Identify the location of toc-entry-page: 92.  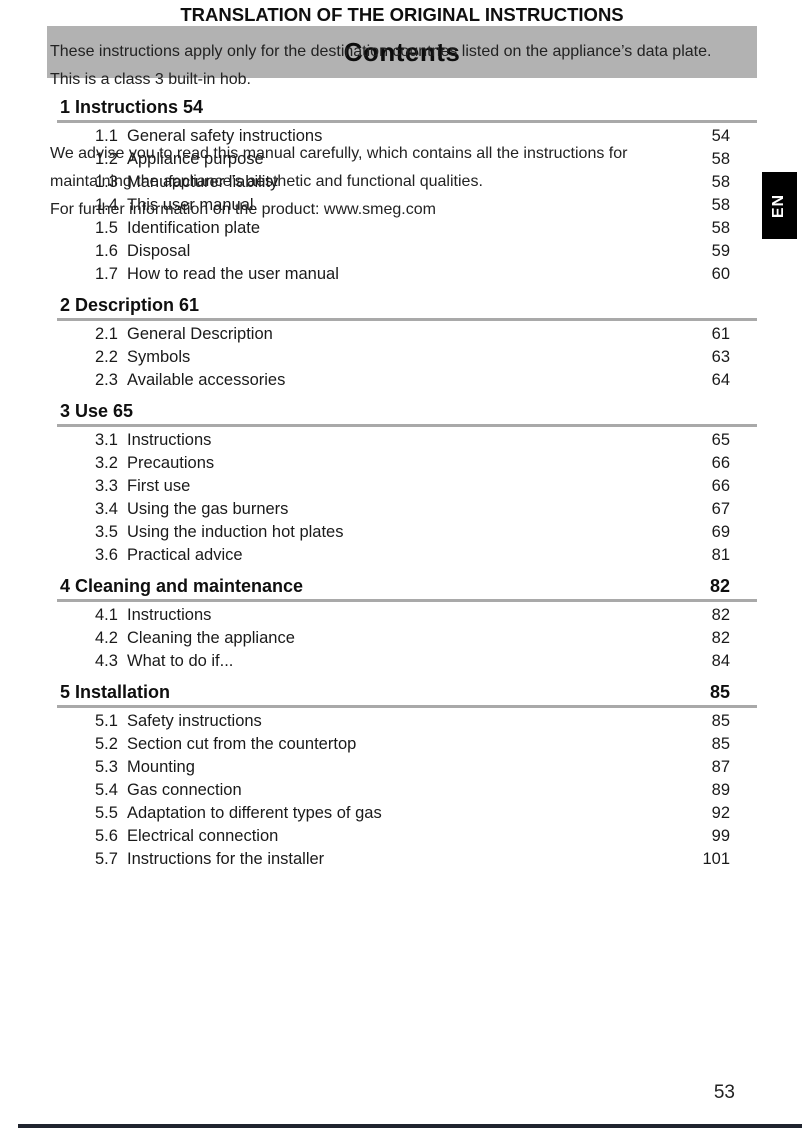
(720, 813).